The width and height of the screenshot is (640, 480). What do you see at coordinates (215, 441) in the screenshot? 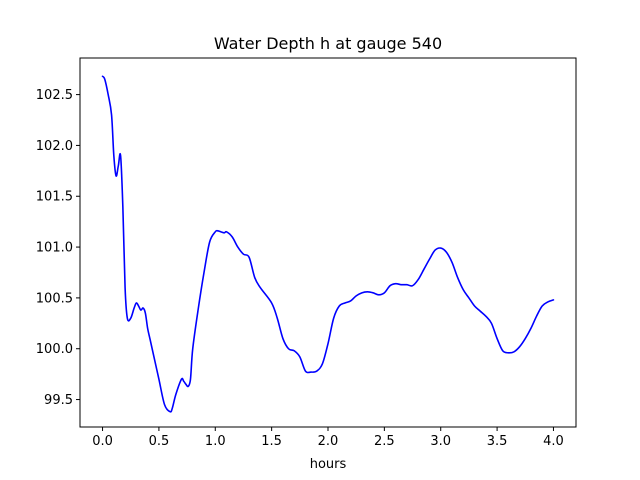
I see `x-tick-label: 1.0` at bounding box center [215, 441].